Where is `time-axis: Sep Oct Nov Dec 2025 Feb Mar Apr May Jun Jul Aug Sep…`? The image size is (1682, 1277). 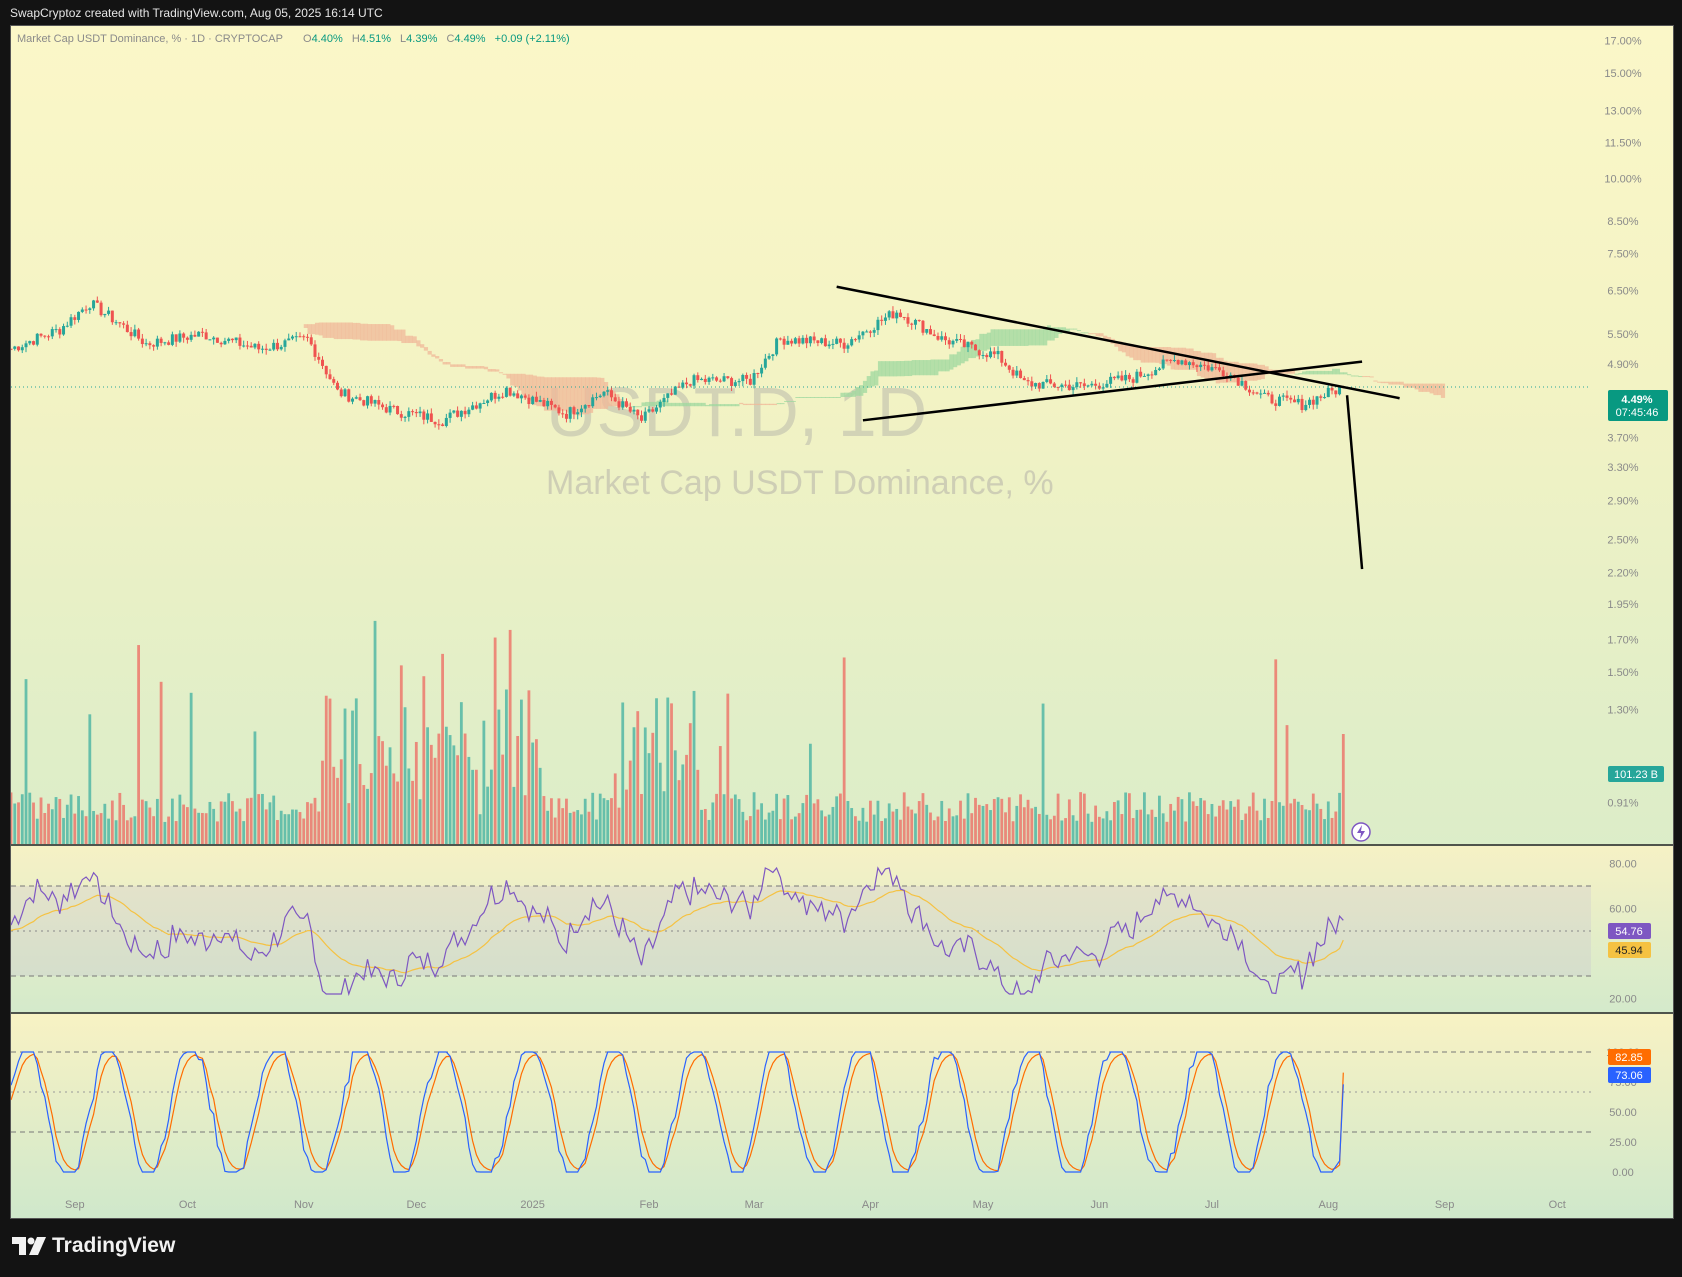 time-axis: Sep Oct Nov Dec 2025 Feb Mar Apr May Jun Jul Aug Sep… is located at coordinates (815, 1205).